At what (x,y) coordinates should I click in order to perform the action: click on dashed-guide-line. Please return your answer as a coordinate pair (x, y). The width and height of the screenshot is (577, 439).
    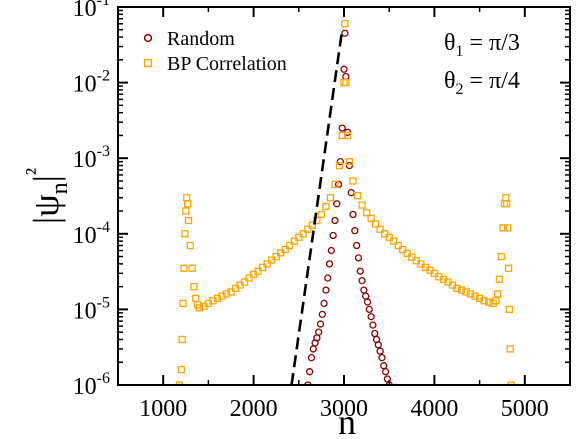
    Looking at the image, I should click on (317, 207).